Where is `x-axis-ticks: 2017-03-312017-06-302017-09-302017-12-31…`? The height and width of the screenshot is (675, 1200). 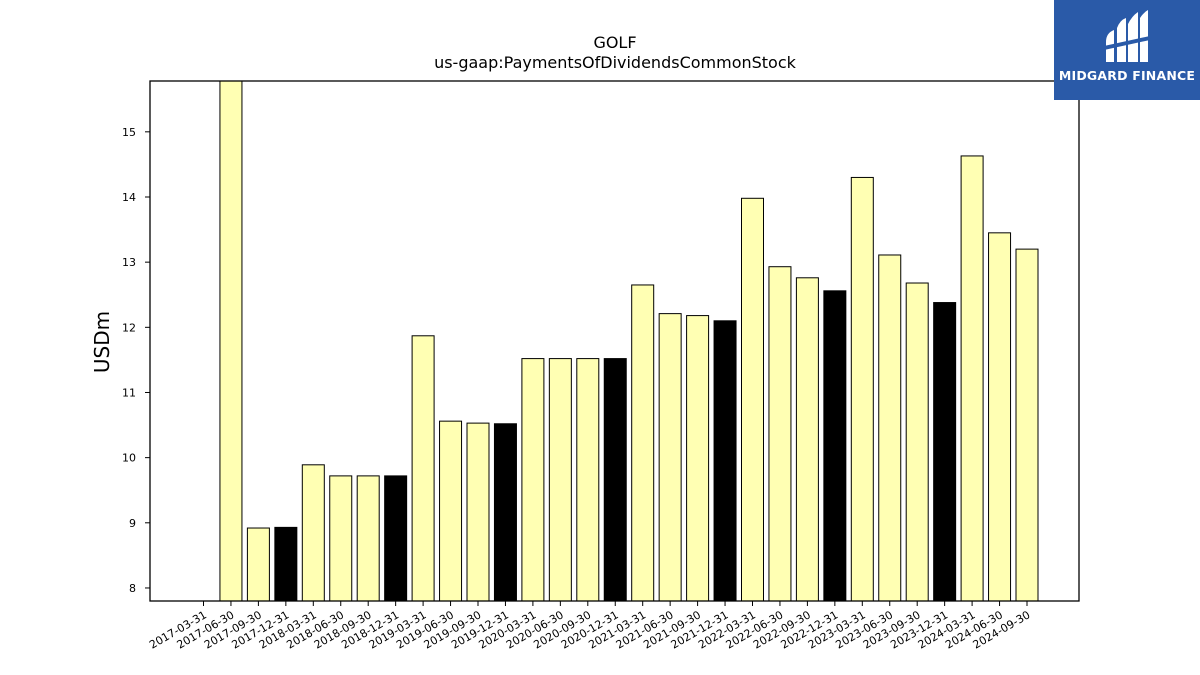 x-axis-ticks: 2017-03-312017-06-302017-09-302017-12-31… is located at coordinates (590, 626).